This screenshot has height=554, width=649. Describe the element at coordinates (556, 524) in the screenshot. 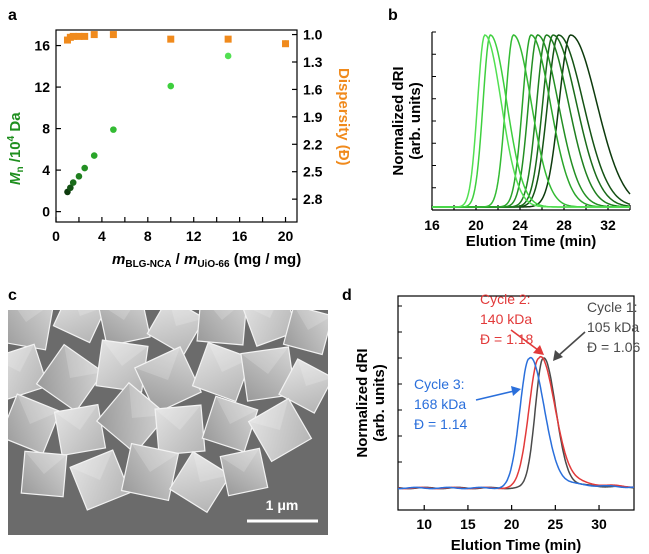

I see `panel-d-x-tick-label: 25` at that location.